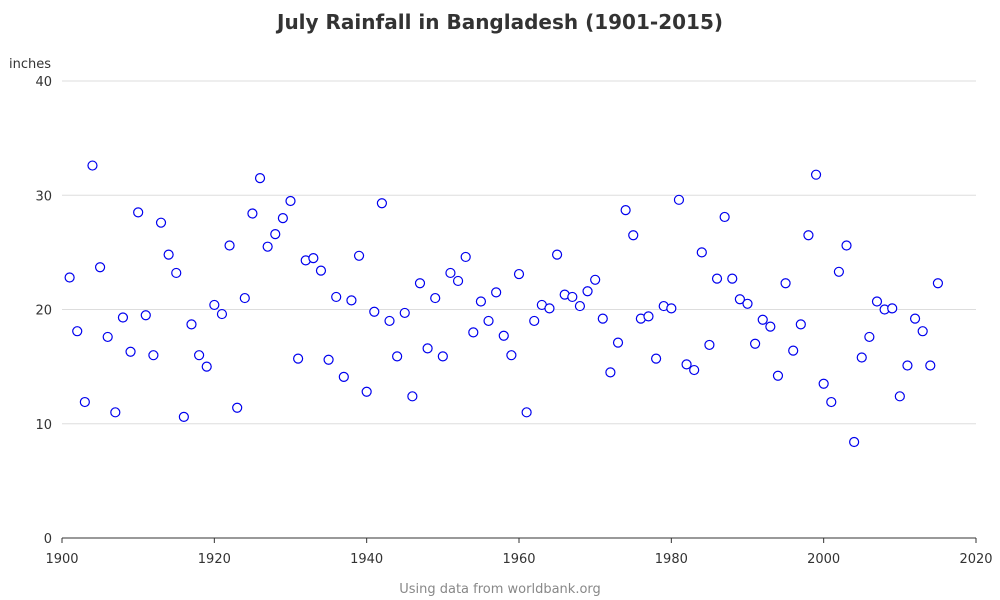  Describe the element at coordinates (43, 82) in the screenshot. I see `y-tick-label: 40` at that location.